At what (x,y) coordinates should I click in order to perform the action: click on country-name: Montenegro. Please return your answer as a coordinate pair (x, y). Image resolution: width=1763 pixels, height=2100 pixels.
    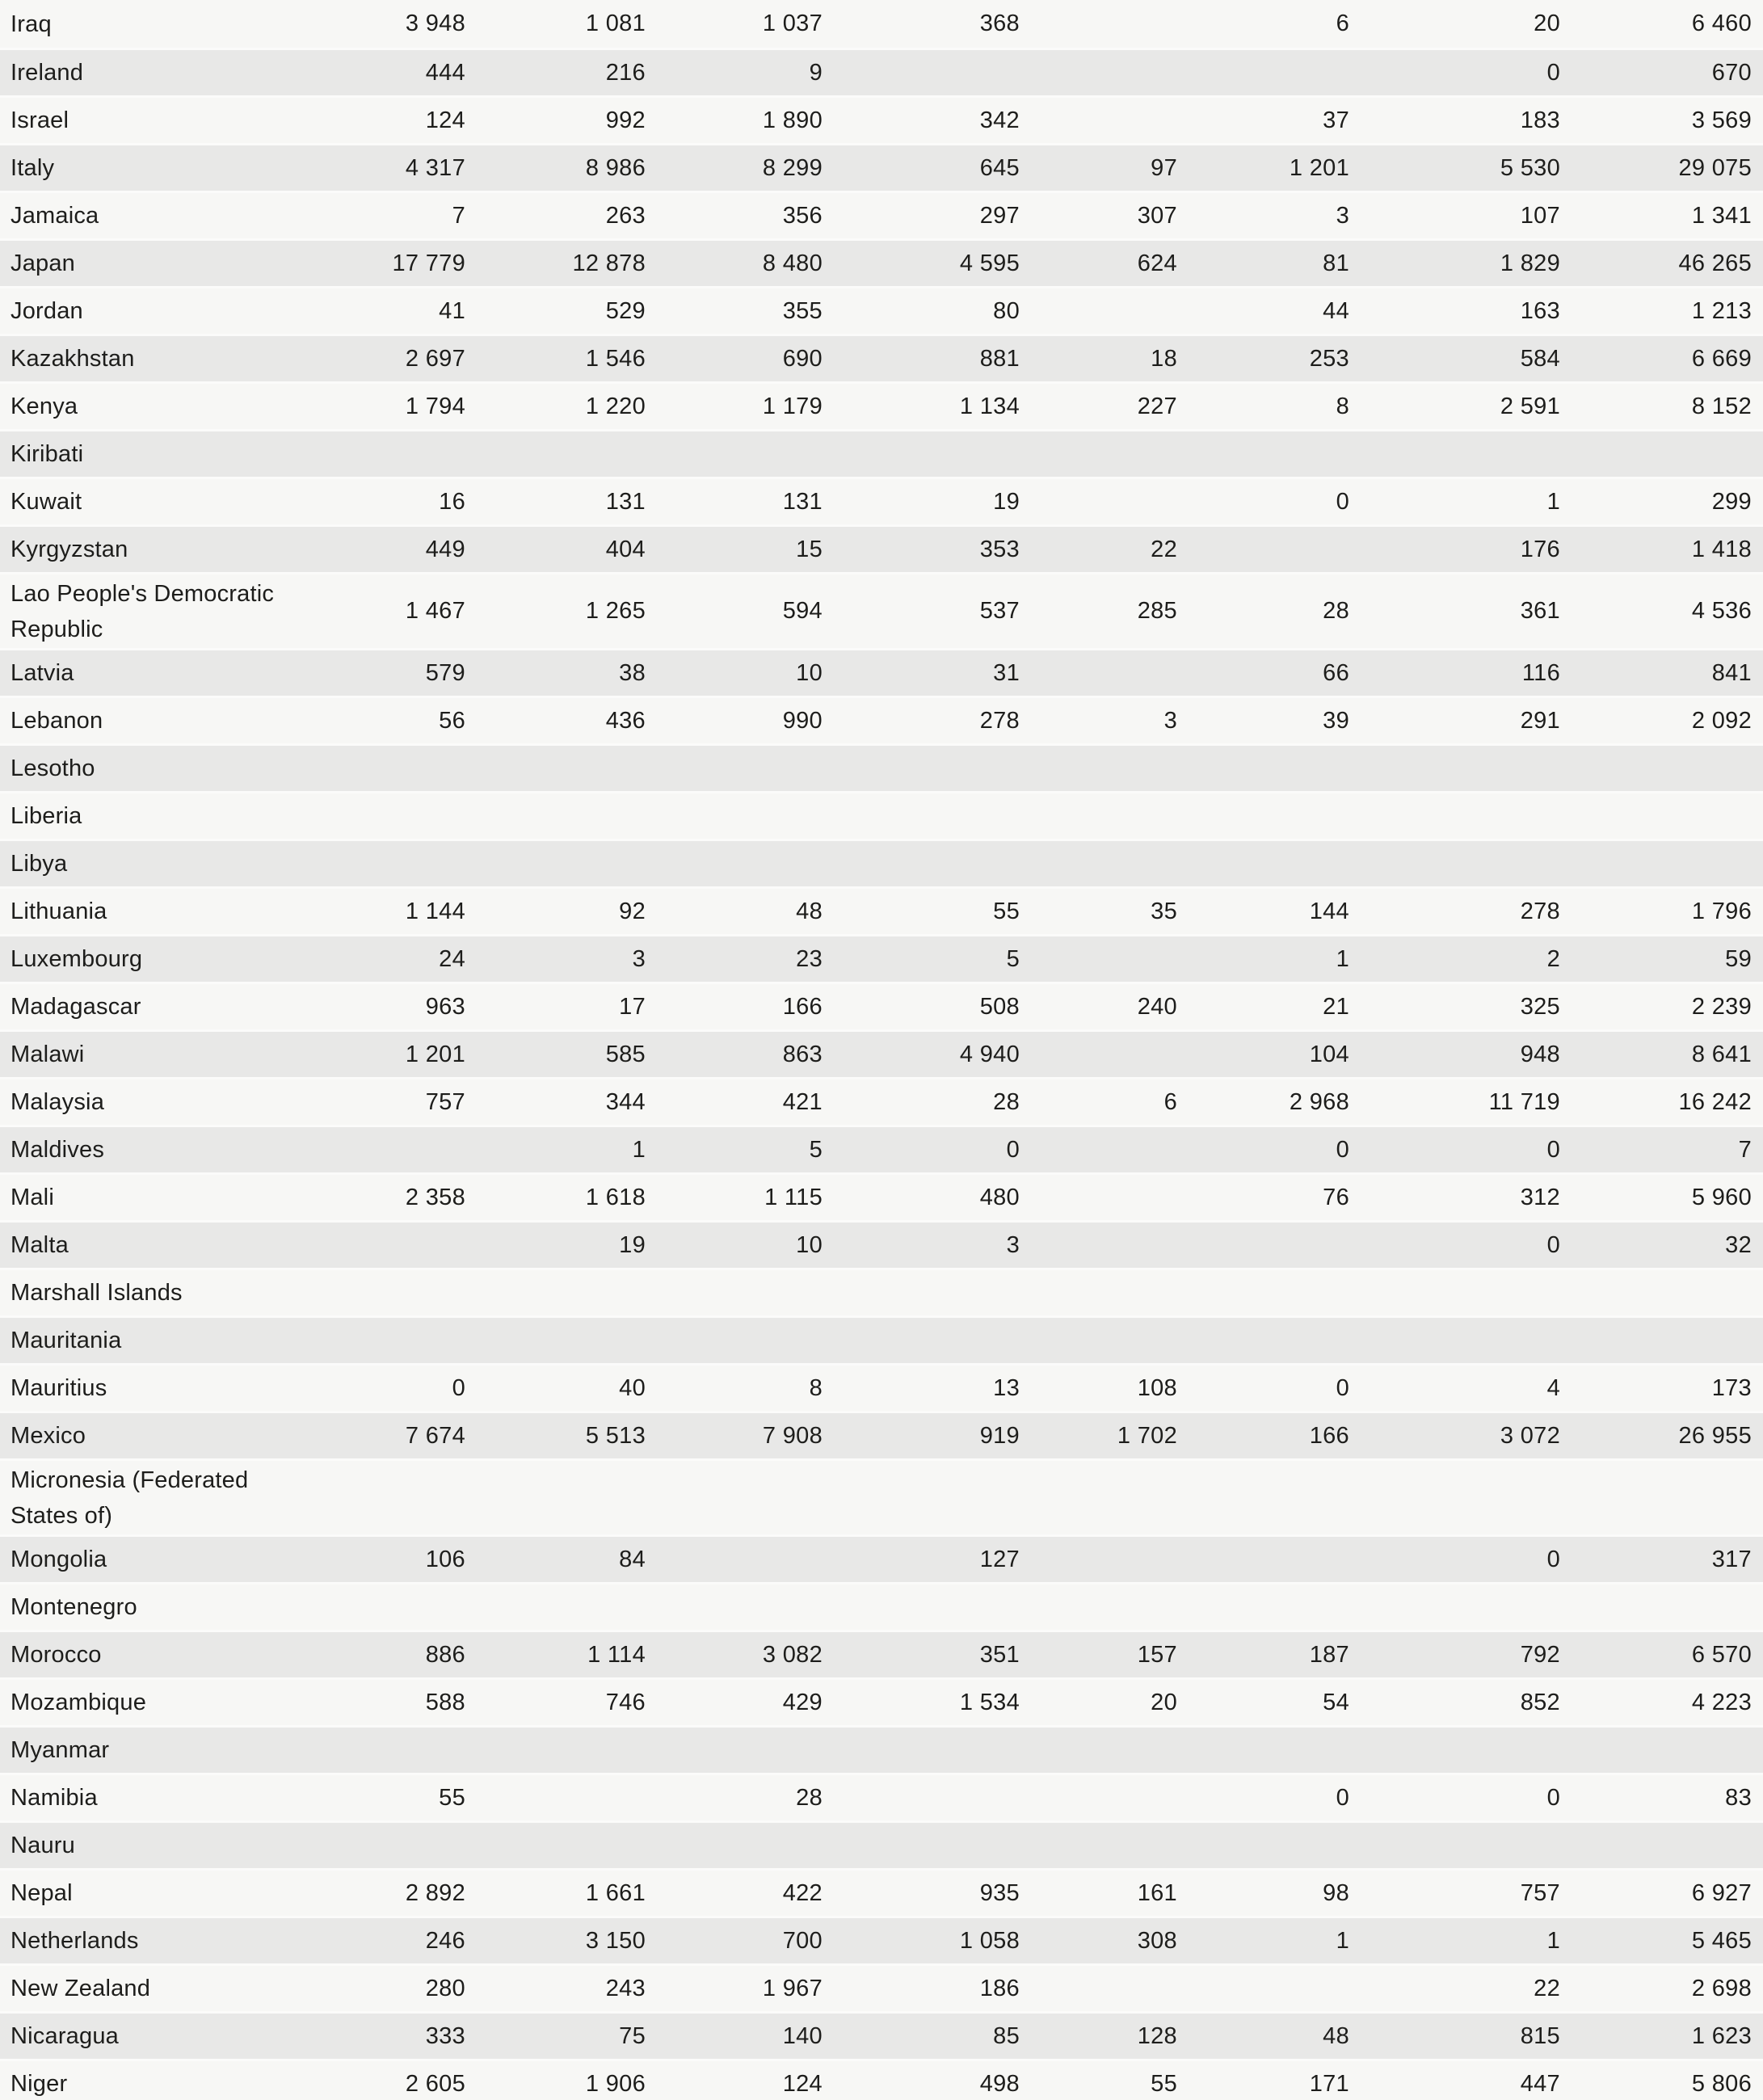
    Looking at the image, I should click on (169, 1606).